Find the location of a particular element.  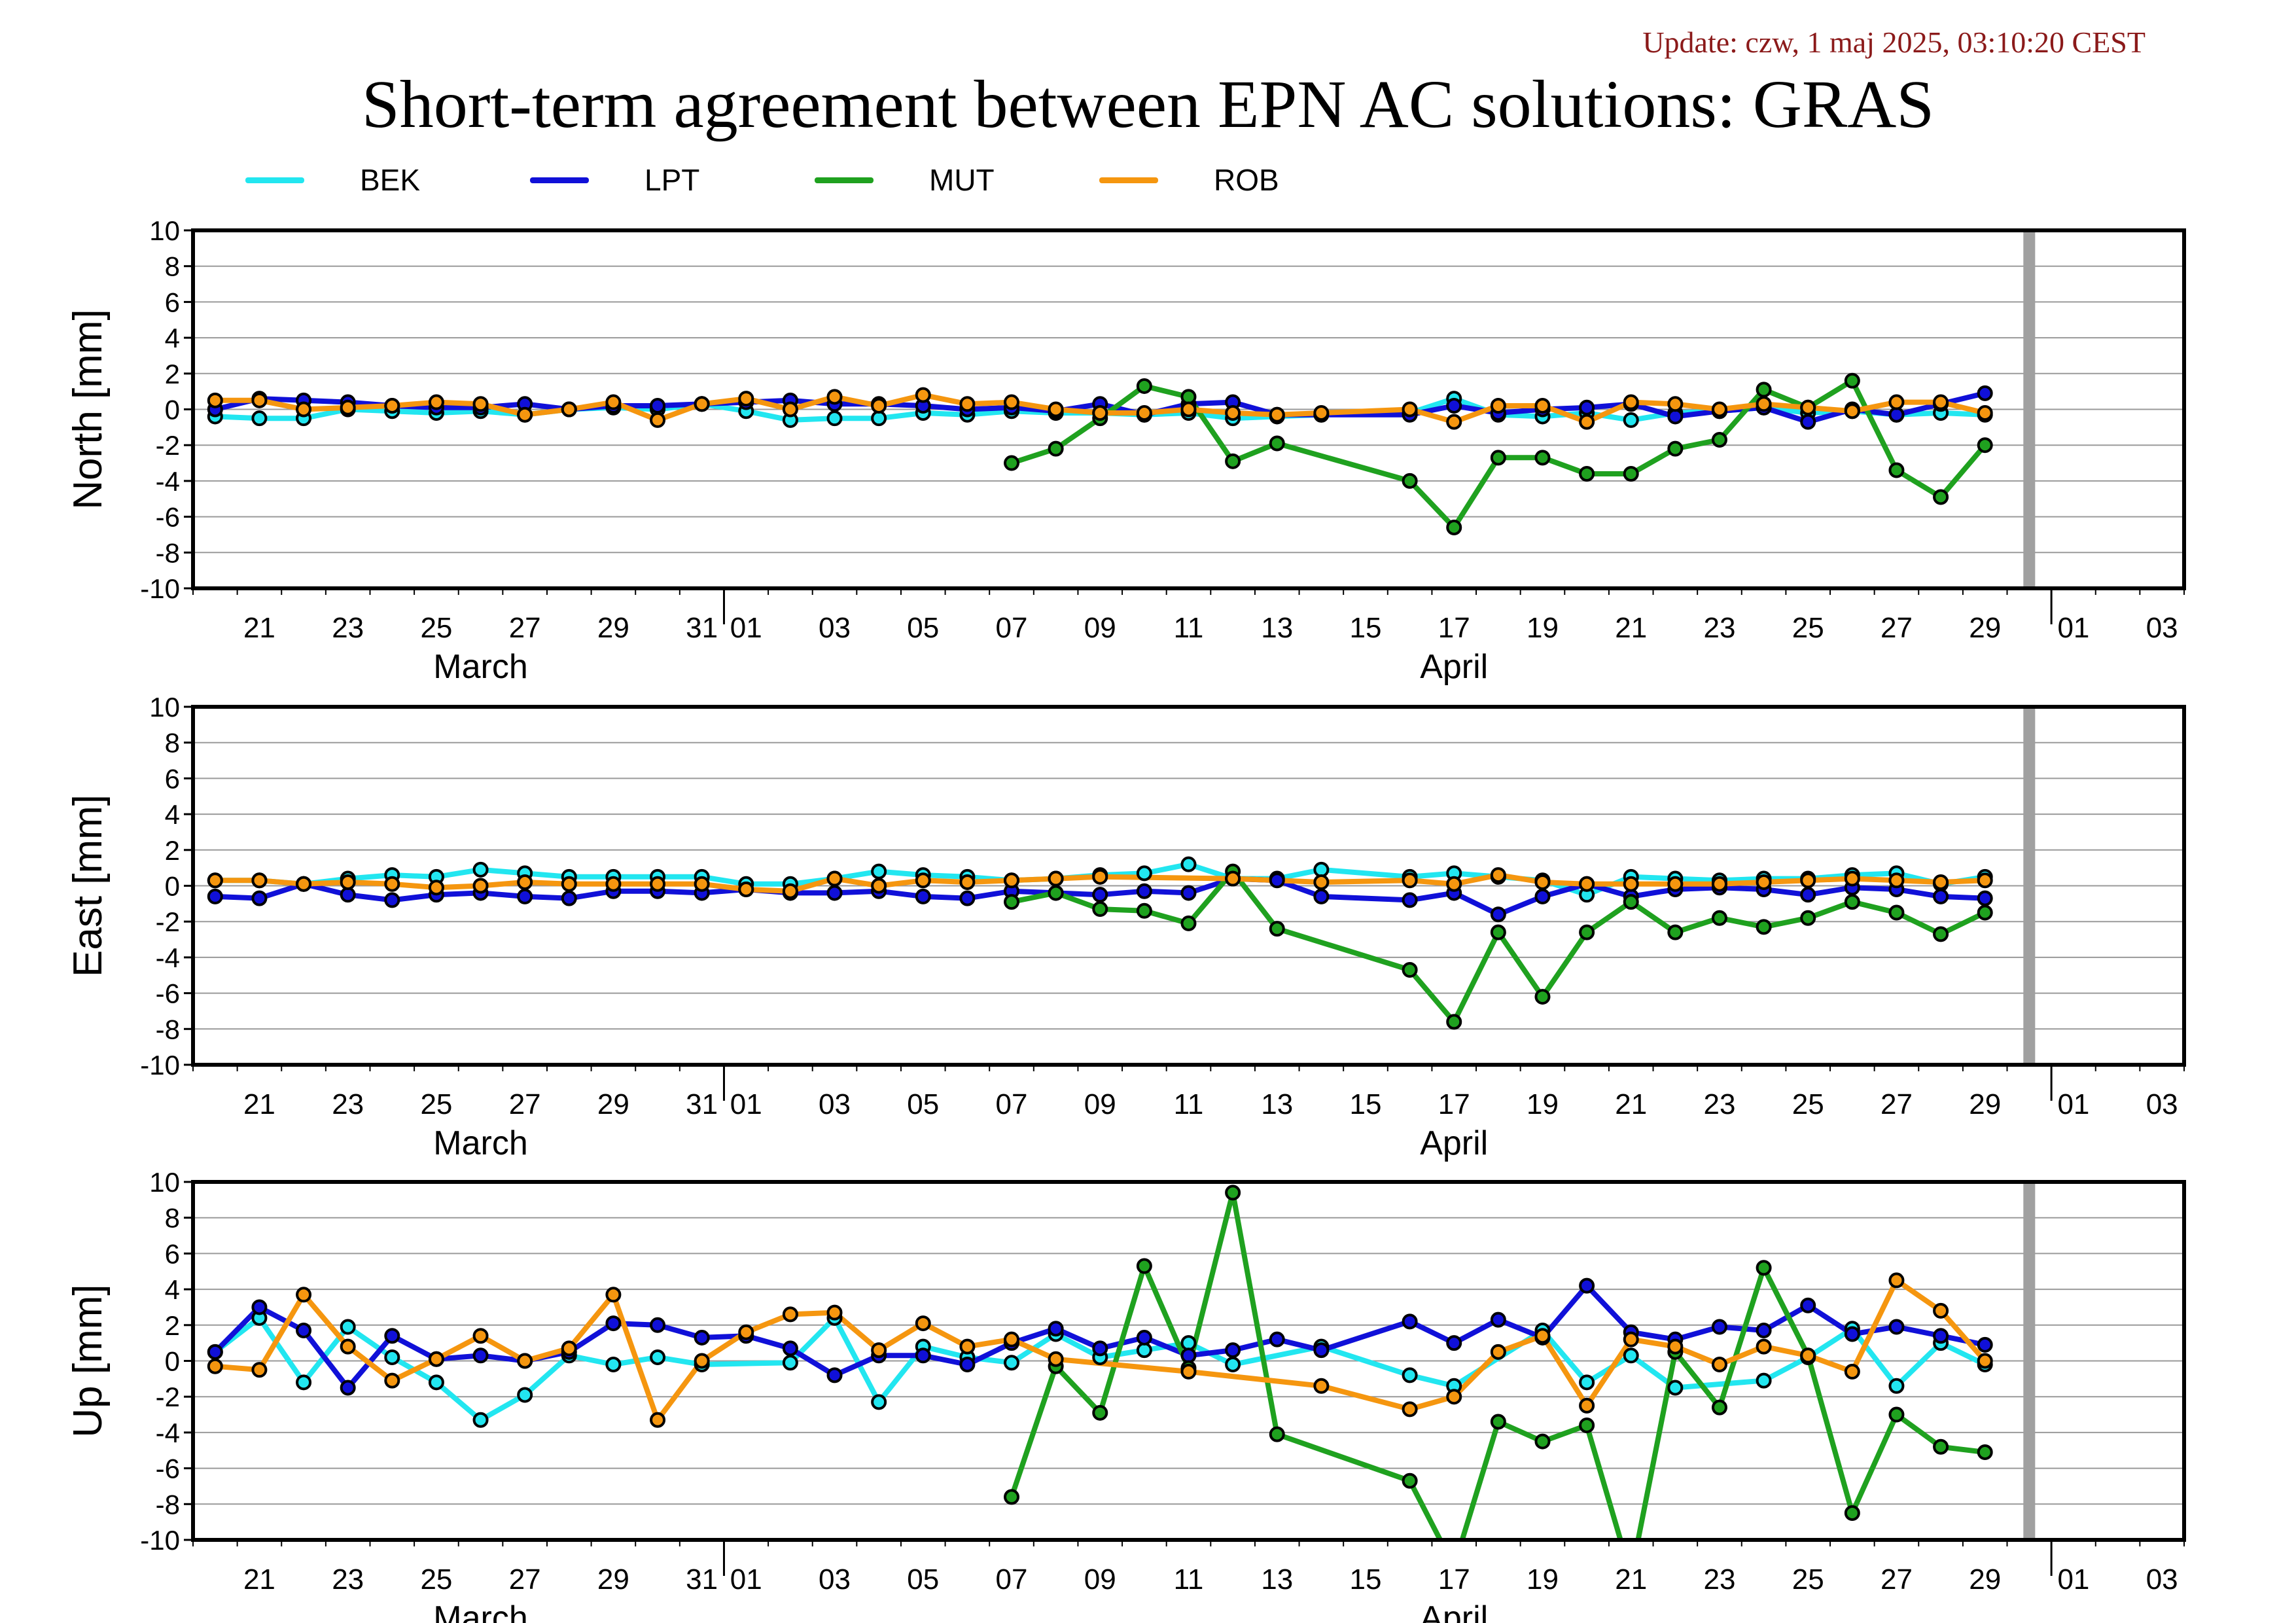

y-tick-label: 0 is located at coordinates (173, 410).